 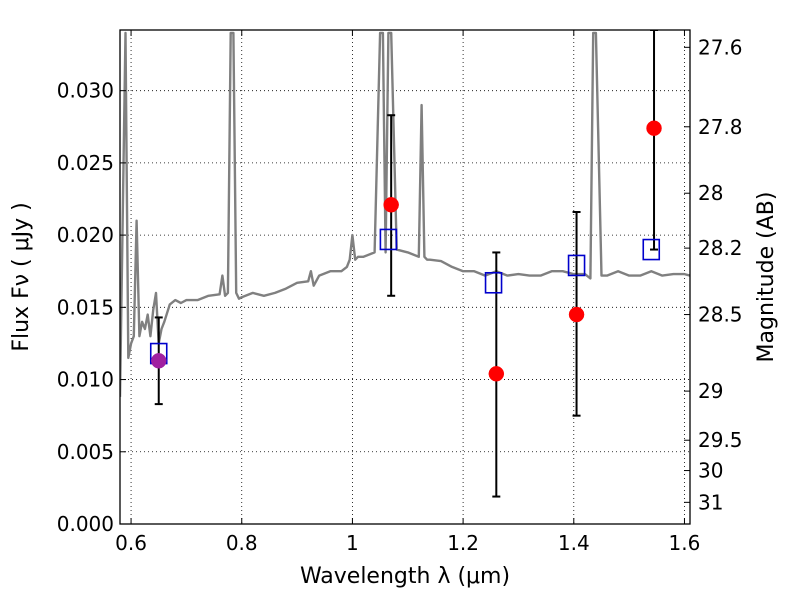 I want to click on x-tick-label: 0.6, so click(x=131, y=543).